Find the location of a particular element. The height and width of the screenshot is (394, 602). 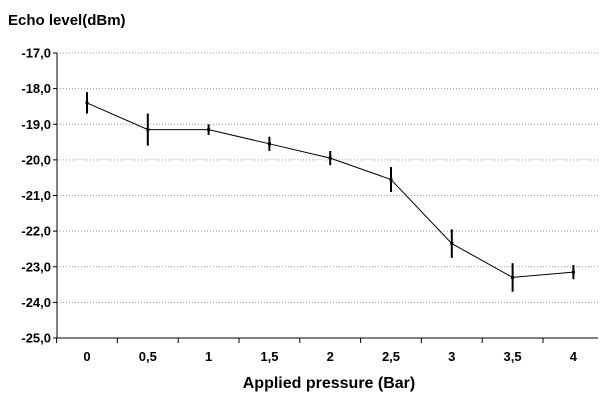

x-tick-label-4: 2 is located at coordinates (330, 356).